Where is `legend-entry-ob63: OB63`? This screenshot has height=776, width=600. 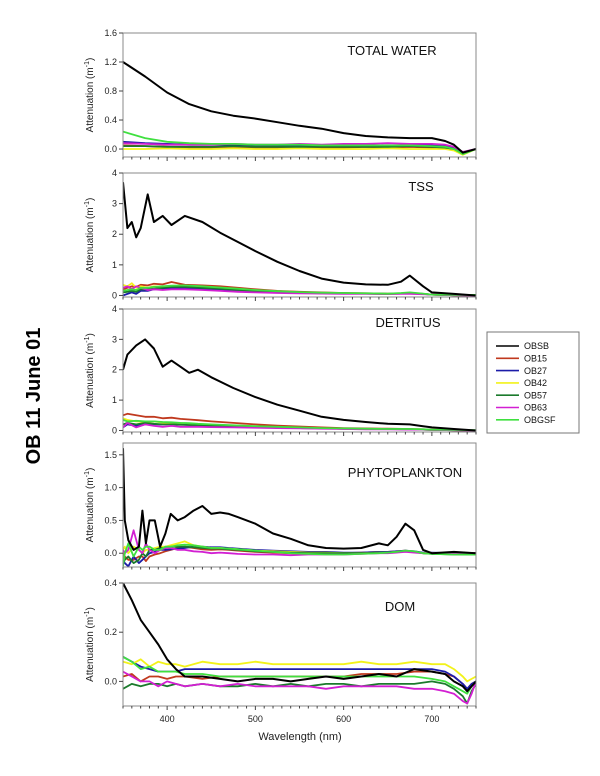
legend-entry-ob63: OB63 is located at coordinates (521, 408).